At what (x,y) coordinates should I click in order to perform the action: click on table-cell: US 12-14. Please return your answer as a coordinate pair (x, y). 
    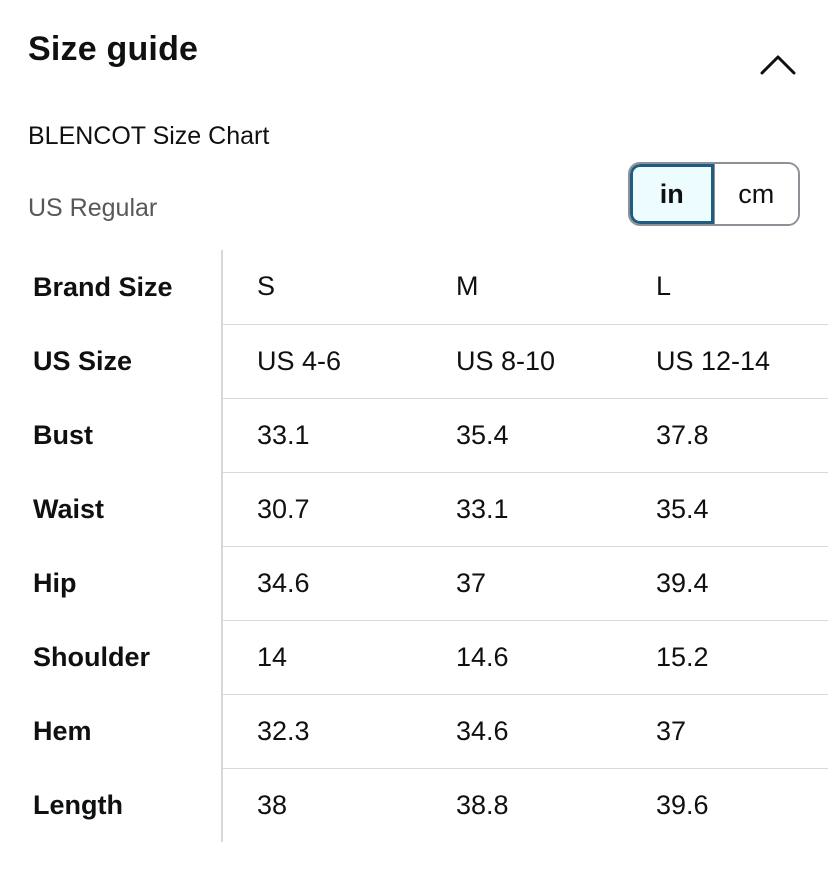
    Looking at the image, I should click on (742, 361).